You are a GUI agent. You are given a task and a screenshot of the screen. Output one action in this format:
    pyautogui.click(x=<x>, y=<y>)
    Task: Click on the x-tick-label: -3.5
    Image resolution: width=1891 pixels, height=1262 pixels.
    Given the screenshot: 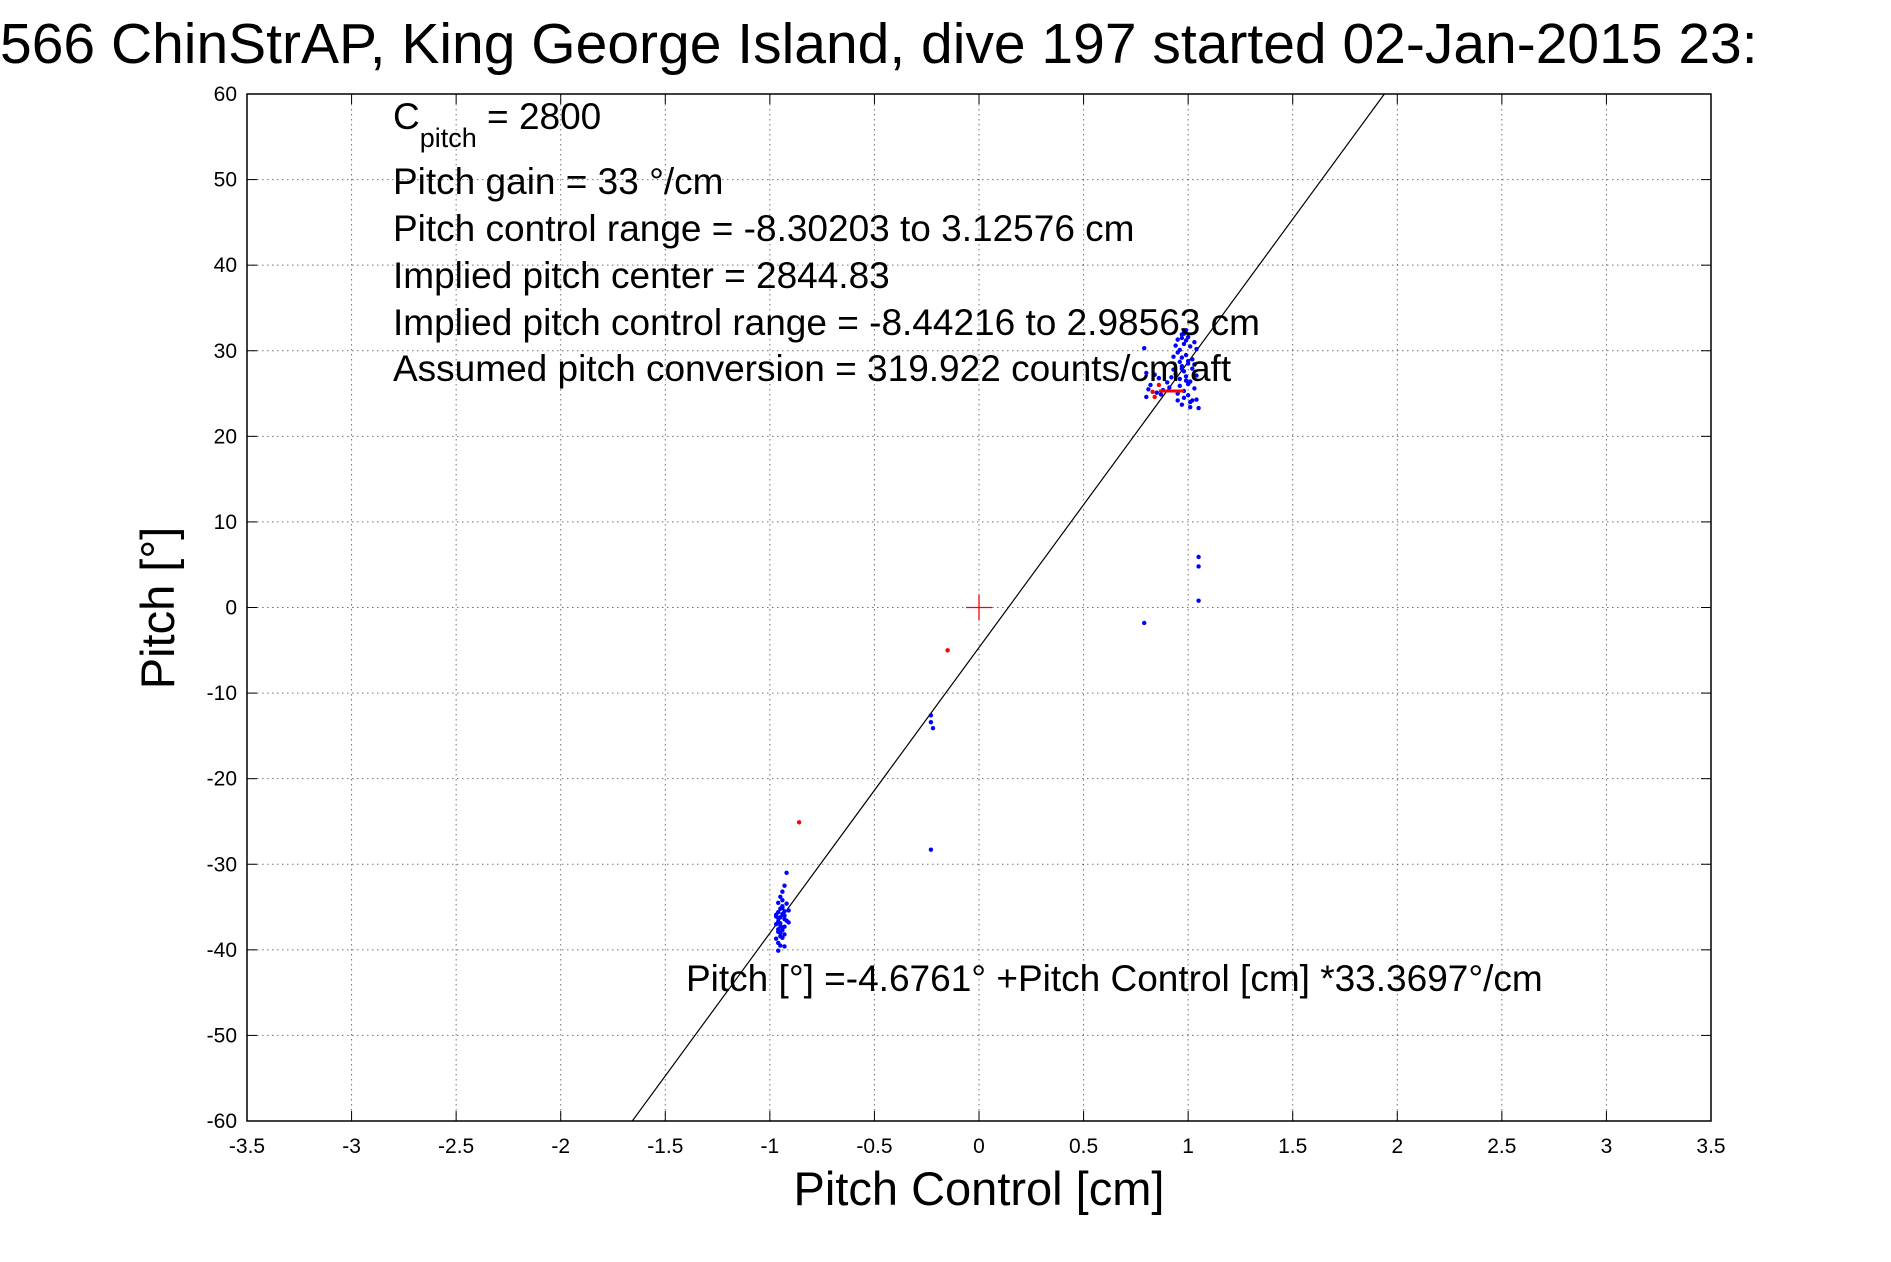 What is the action you would take?
    pyautogui.click(x=247, y=1146)
    